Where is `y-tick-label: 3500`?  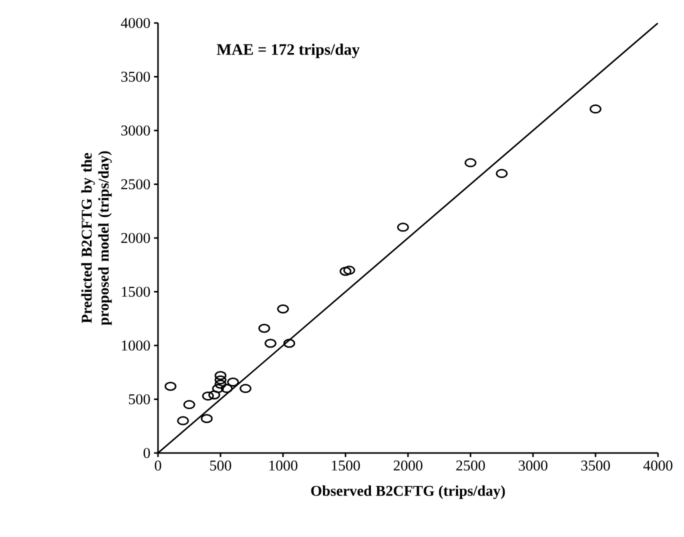
y-tick-label: 3500 is located at coordinates (135, 77).